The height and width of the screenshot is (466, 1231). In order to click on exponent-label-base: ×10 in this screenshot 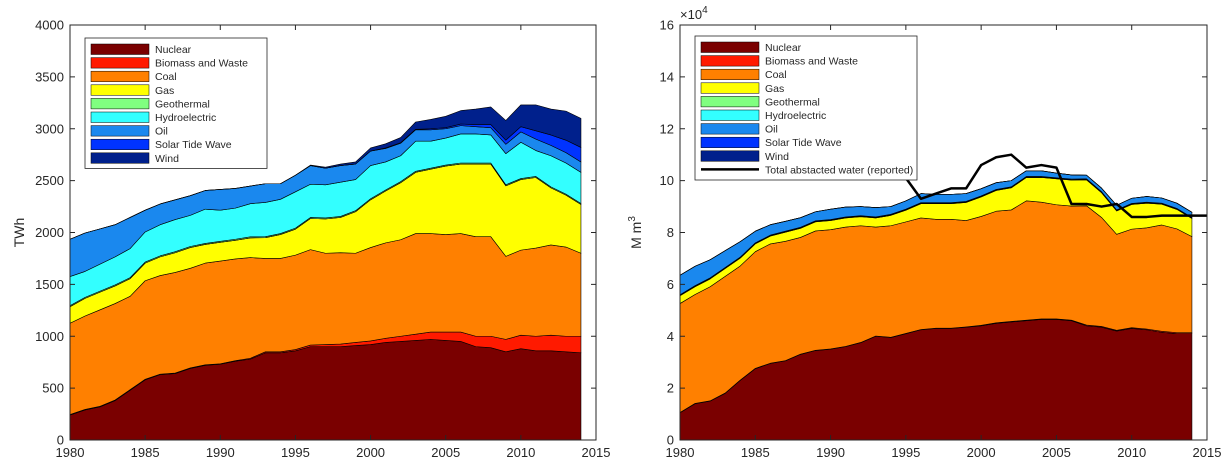, I will do `click(691, 14)`.